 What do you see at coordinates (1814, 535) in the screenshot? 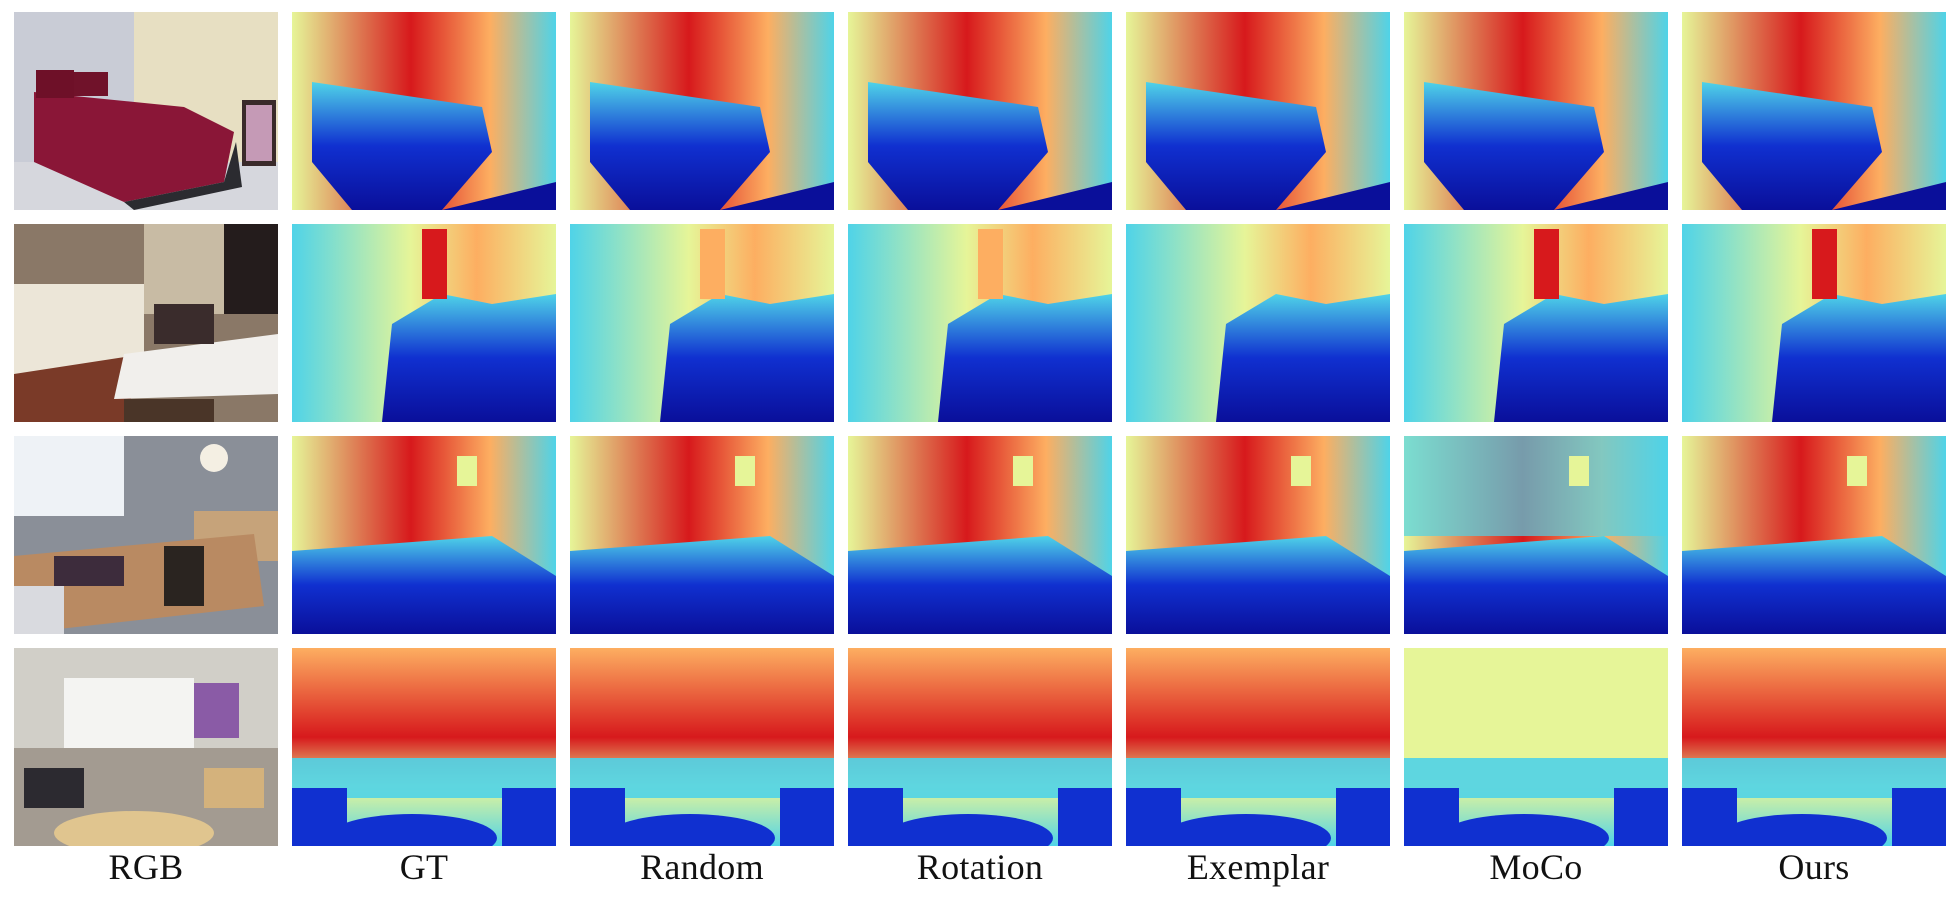
I see `depth-map-ours-dining-room` at bounding box center [1814, 535].